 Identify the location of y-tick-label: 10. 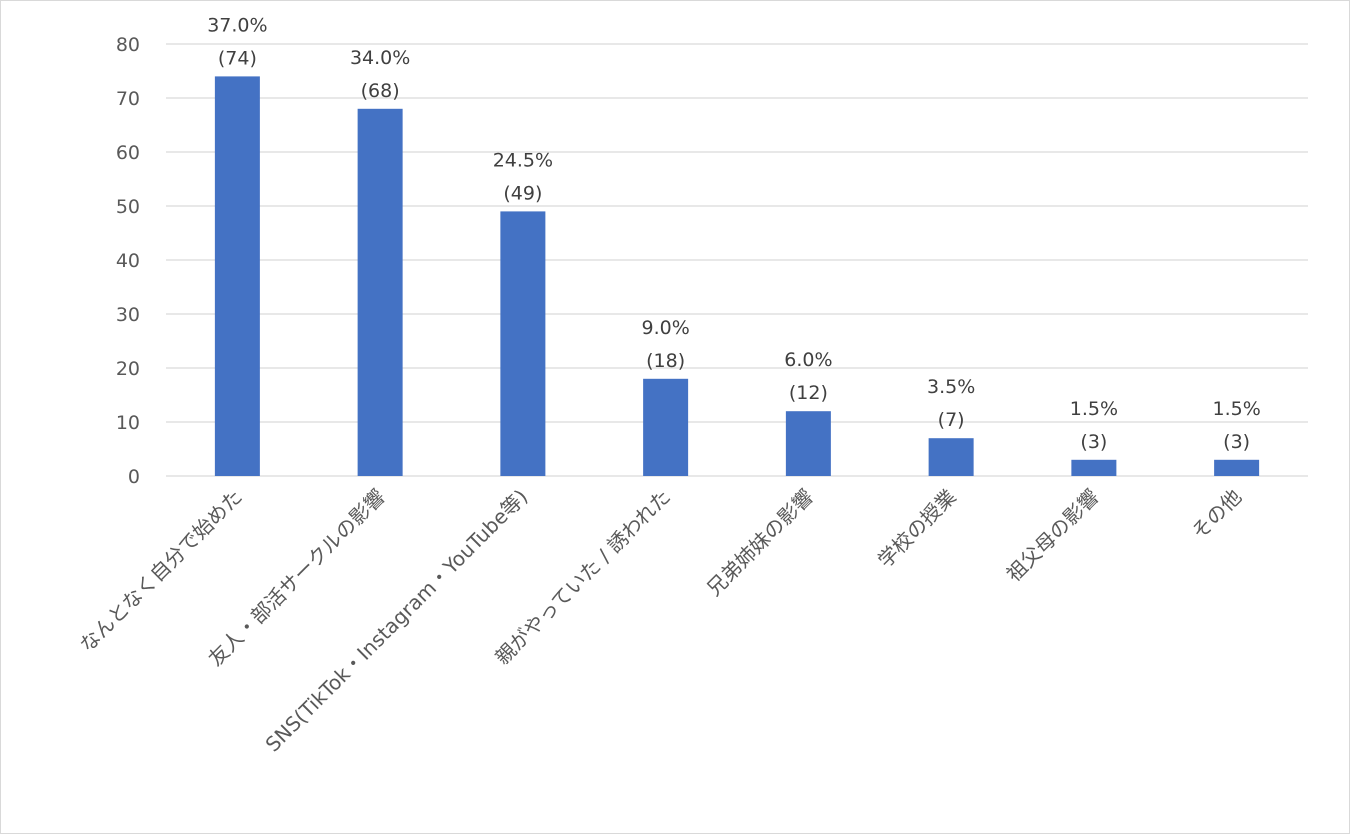
(128, 423).